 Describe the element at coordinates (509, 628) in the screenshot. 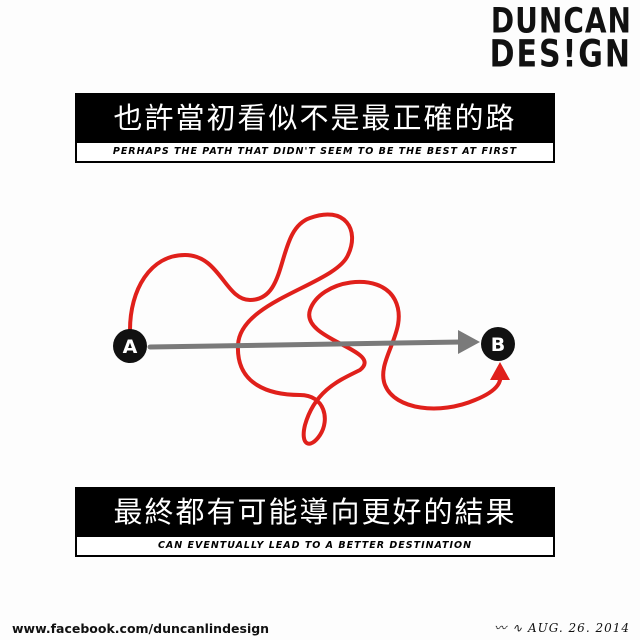

I see `signature-scribble-icon: 〰 ∿` at that location.